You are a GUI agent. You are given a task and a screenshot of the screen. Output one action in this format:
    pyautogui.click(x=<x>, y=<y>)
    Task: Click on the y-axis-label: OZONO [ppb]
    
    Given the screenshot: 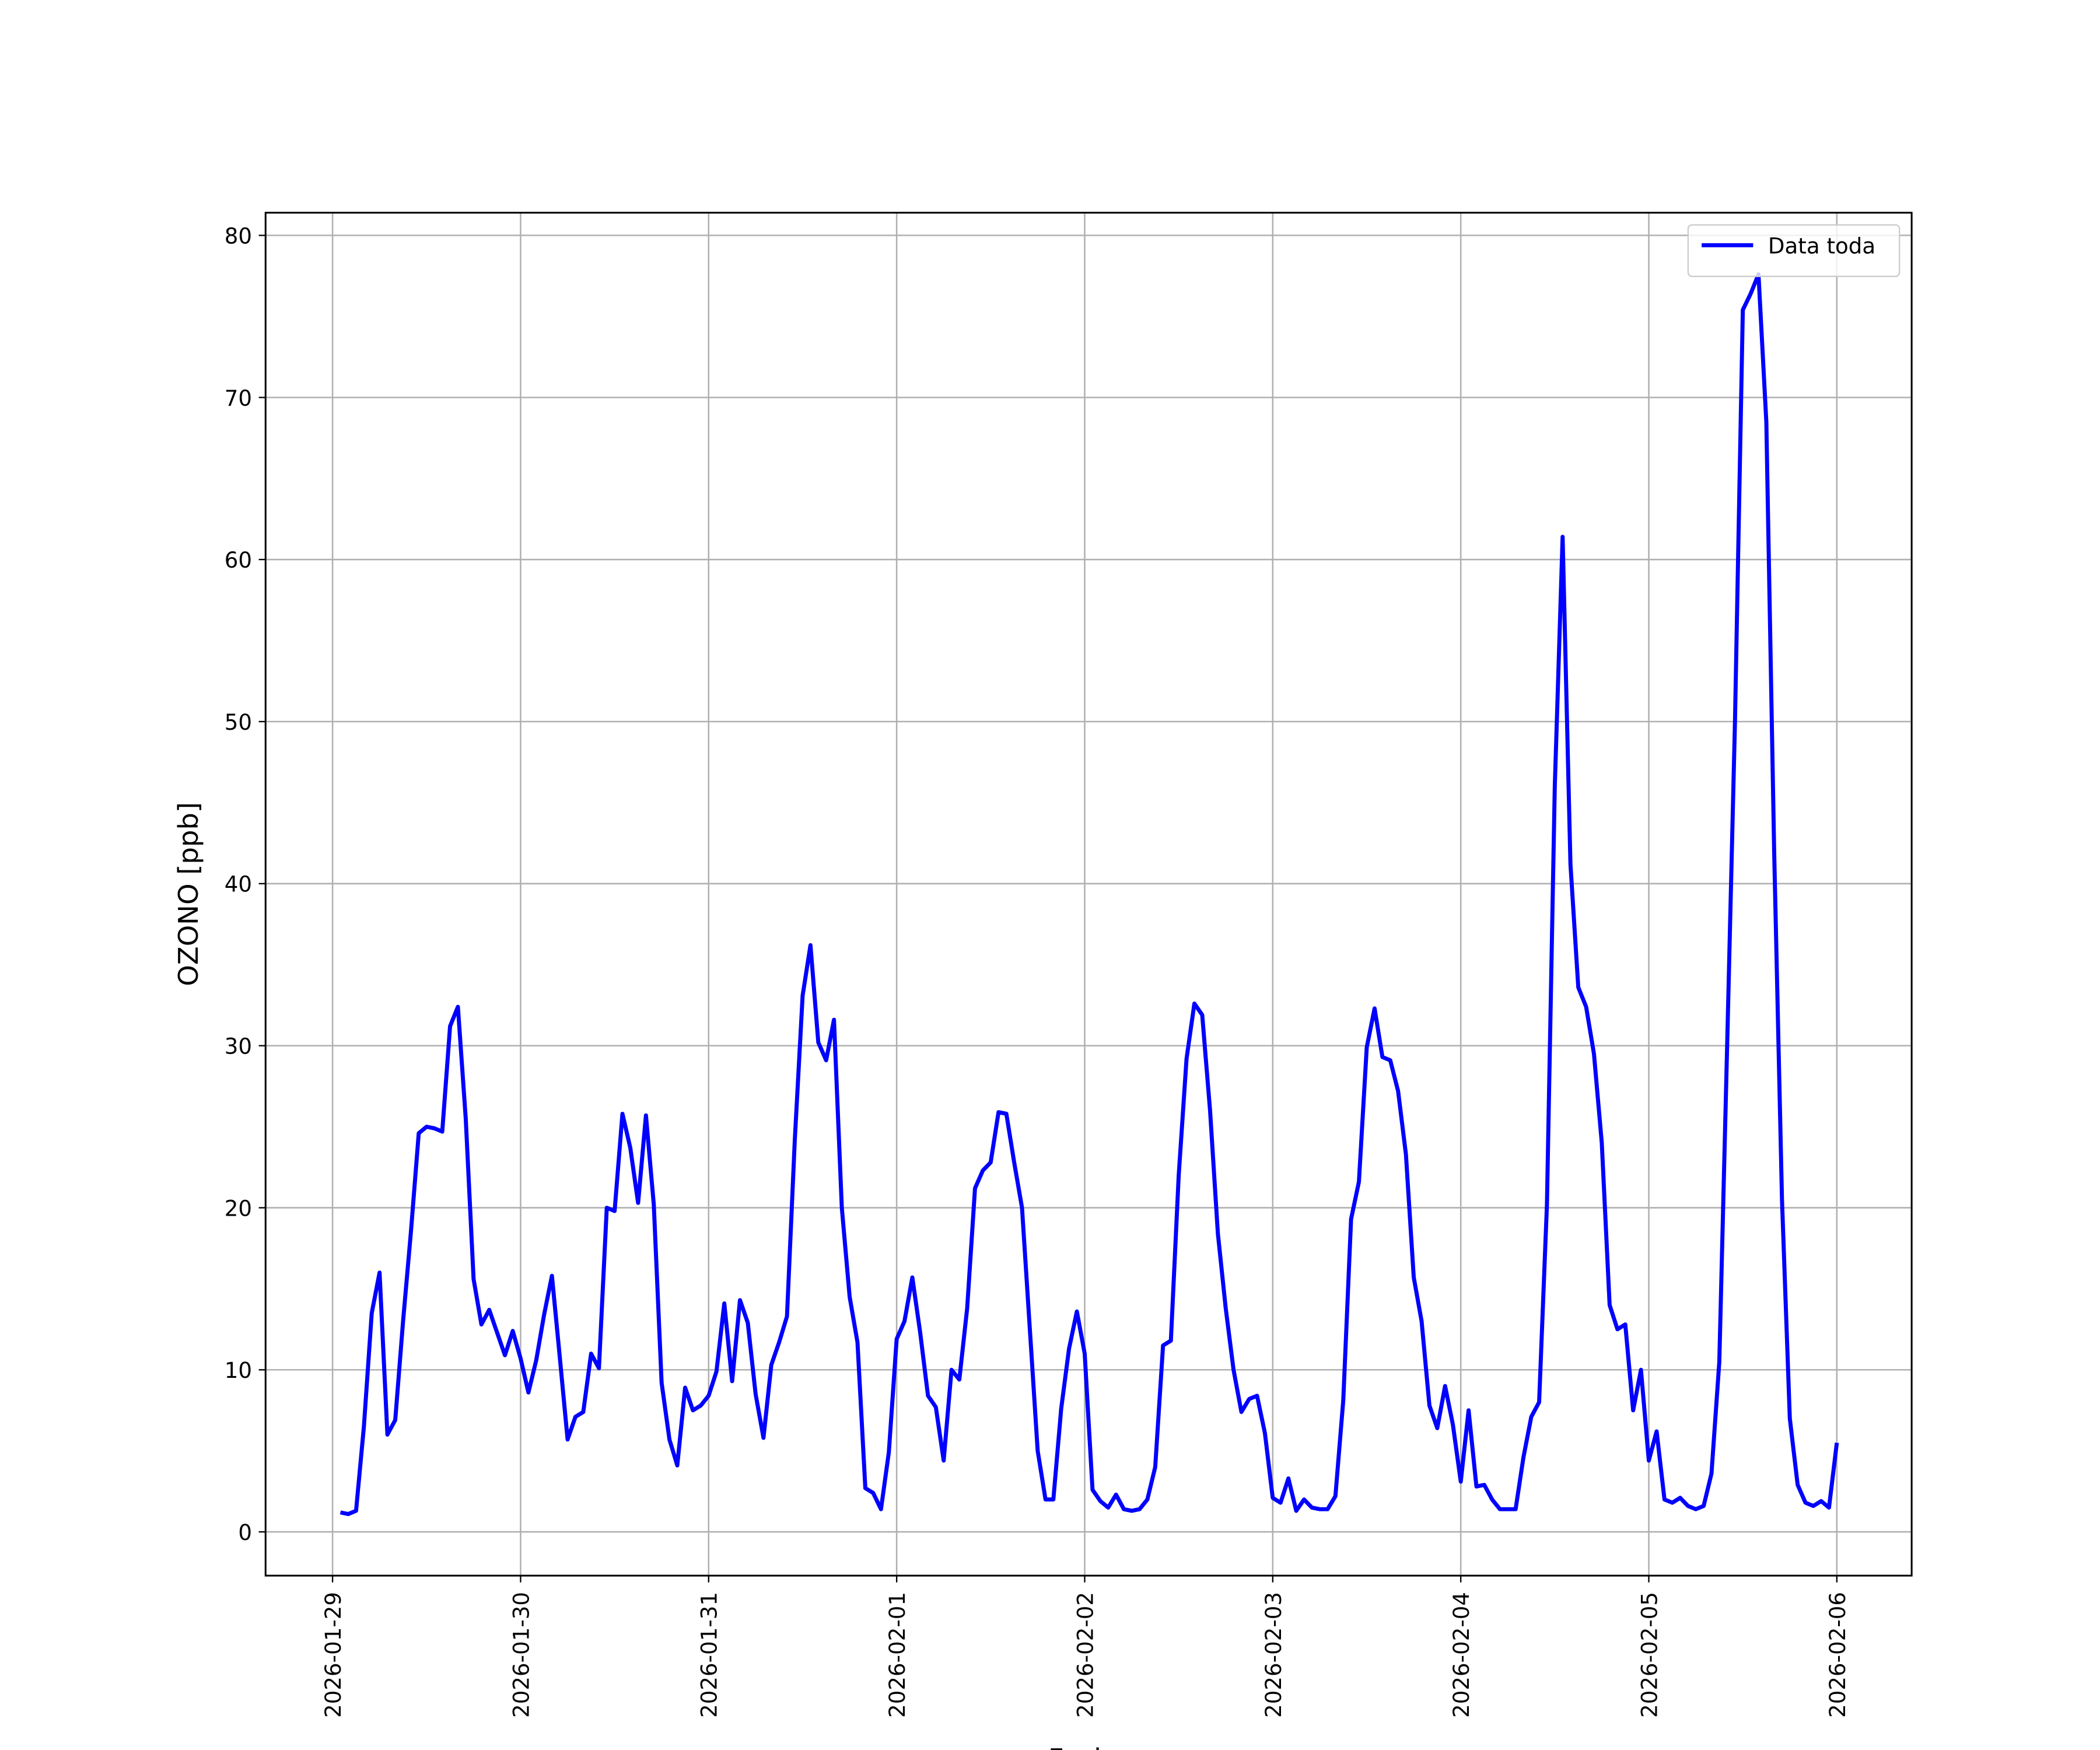 What is the action you would take?
    pyautogui.click(x=188, y=894)
    